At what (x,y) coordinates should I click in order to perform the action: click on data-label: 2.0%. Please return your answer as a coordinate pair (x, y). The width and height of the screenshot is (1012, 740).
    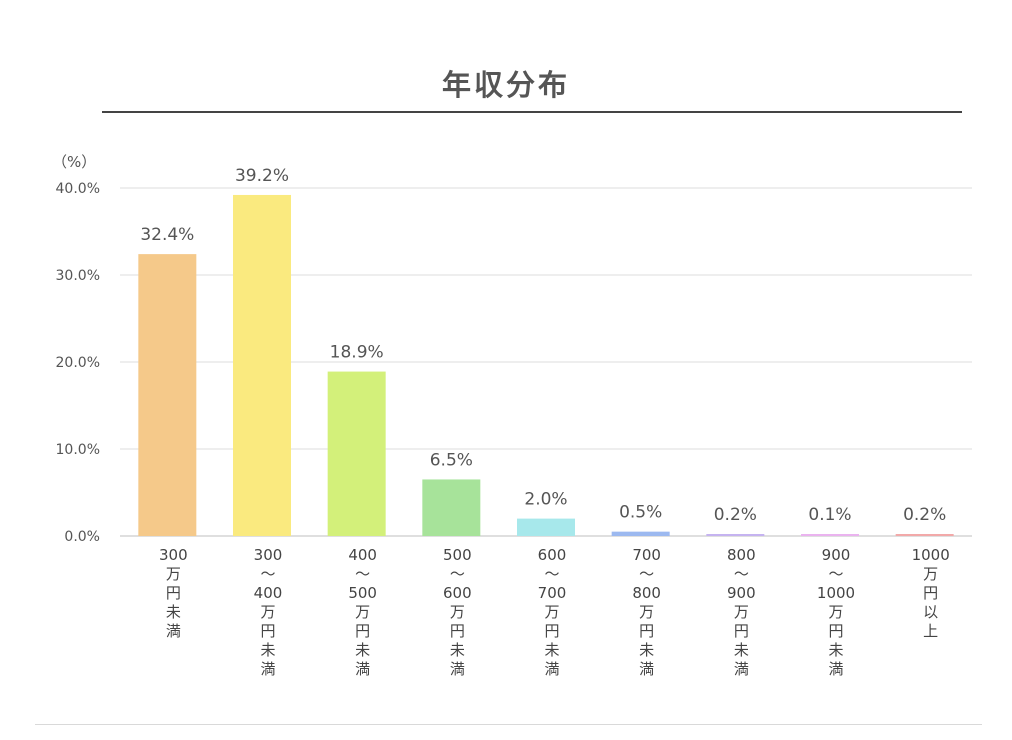
    Looking at the image, I should click on (545, 500).